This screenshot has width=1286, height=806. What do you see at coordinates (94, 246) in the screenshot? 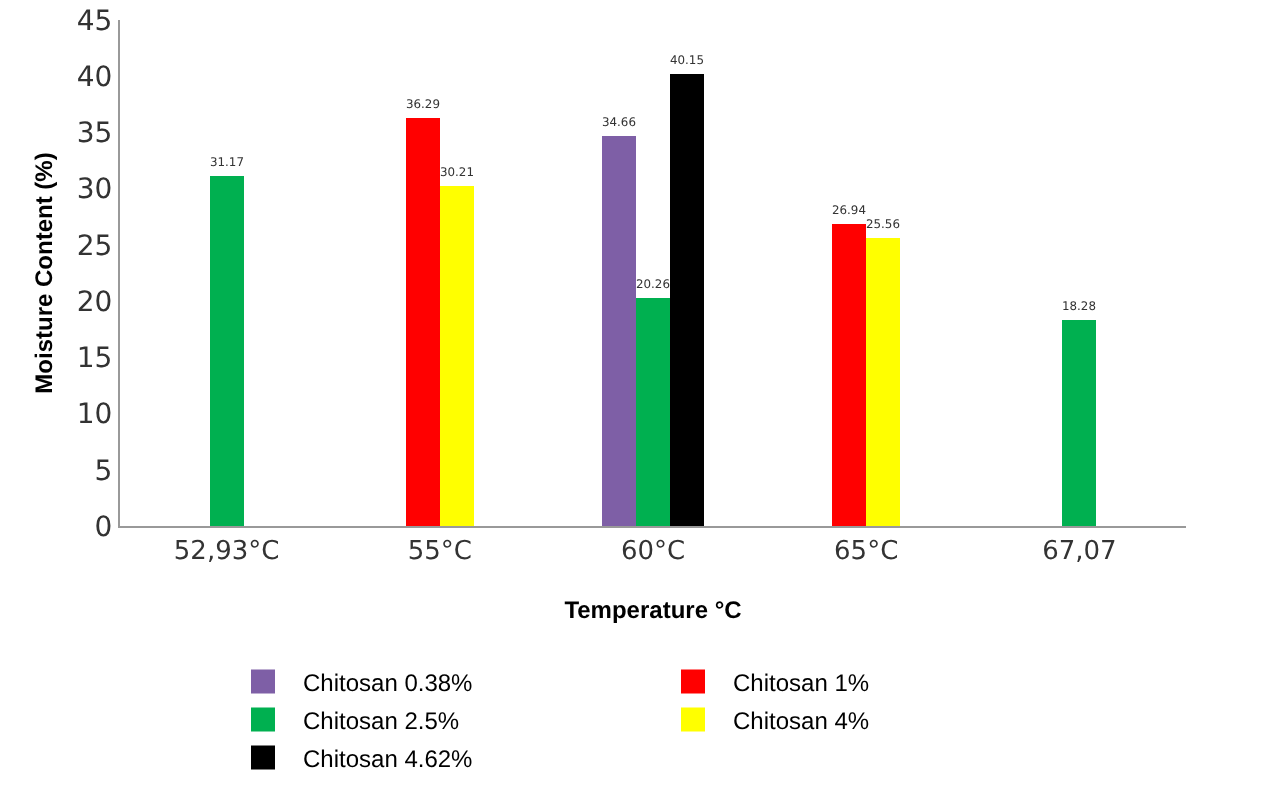
I see `y-tick-label: 25` at bounding box center [94, 246].